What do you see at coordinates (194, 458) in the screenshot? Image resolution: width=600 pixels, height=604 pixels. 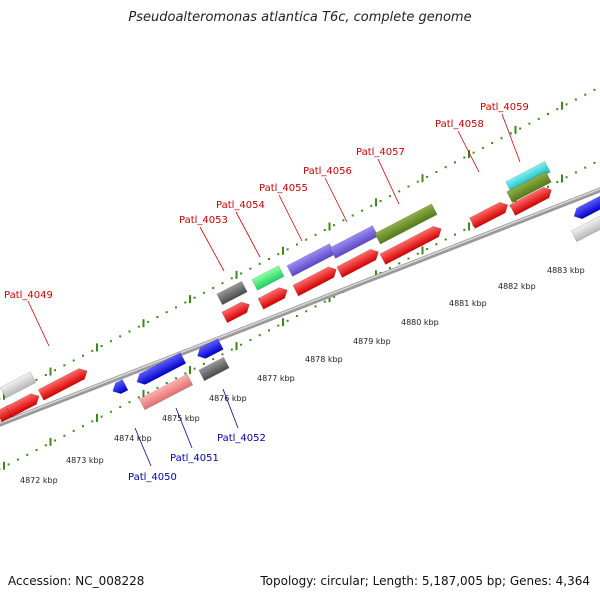 I see `gene-label: Patl_4051` at bounding box center [194, 458].